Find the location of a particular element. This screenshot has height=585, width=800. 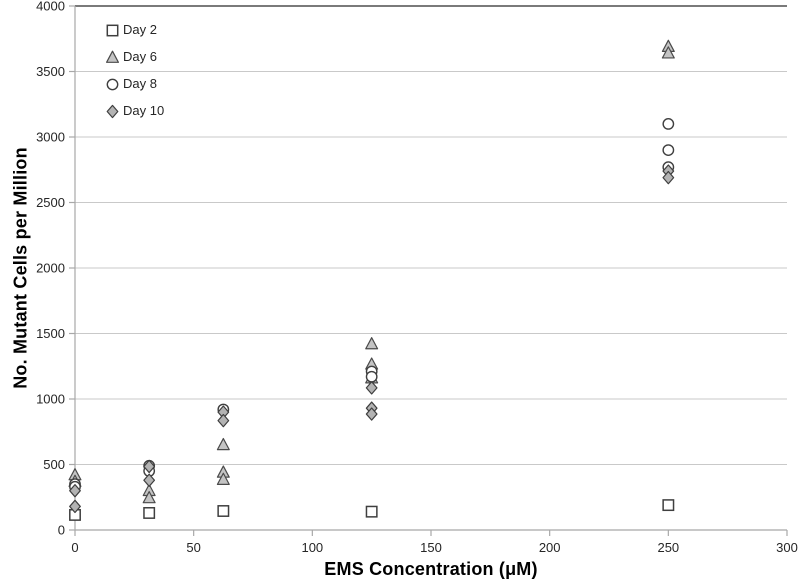

y-tick-label: 1500 is located at coordinates (50, 333).